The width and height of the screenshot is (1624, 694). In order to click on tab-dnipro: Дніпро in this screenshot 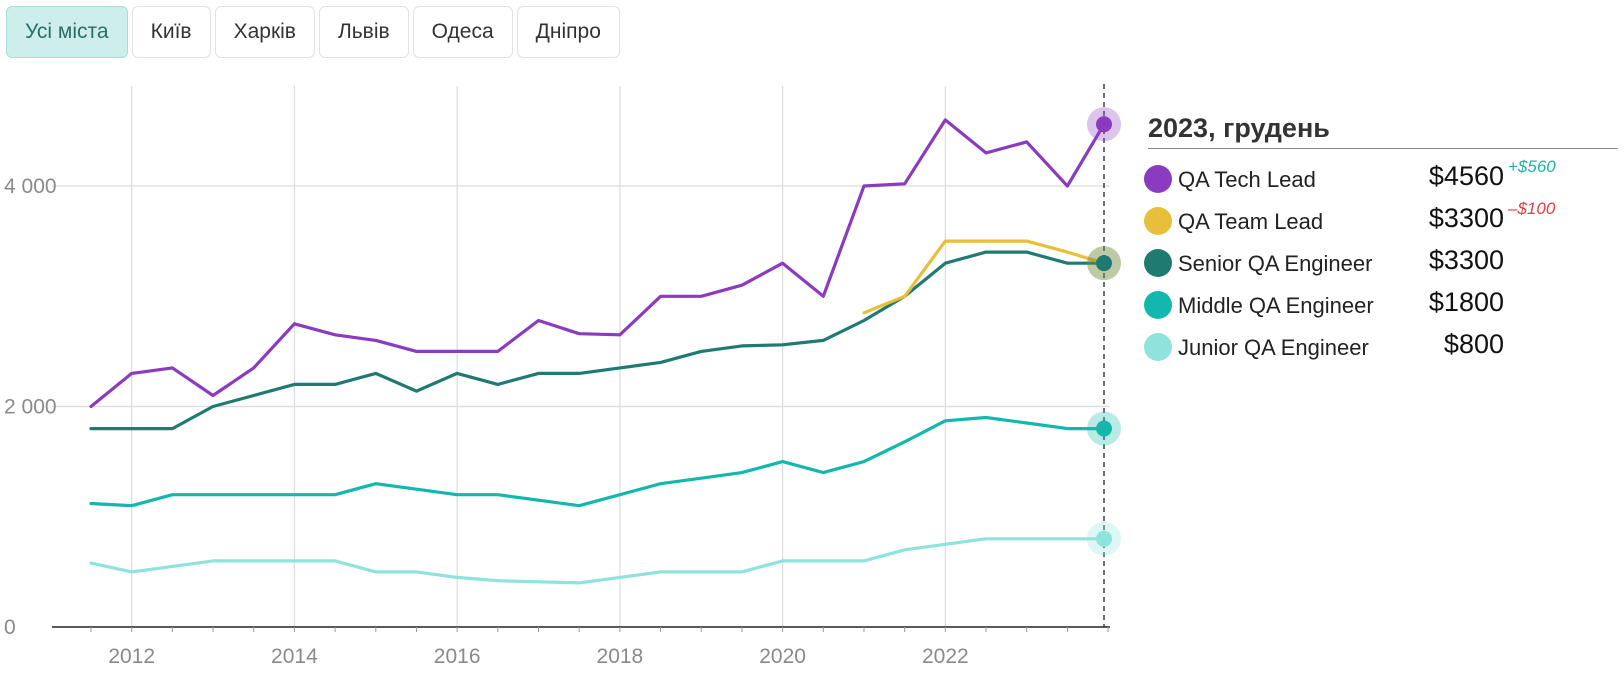, I will do `click(568, 32)`.